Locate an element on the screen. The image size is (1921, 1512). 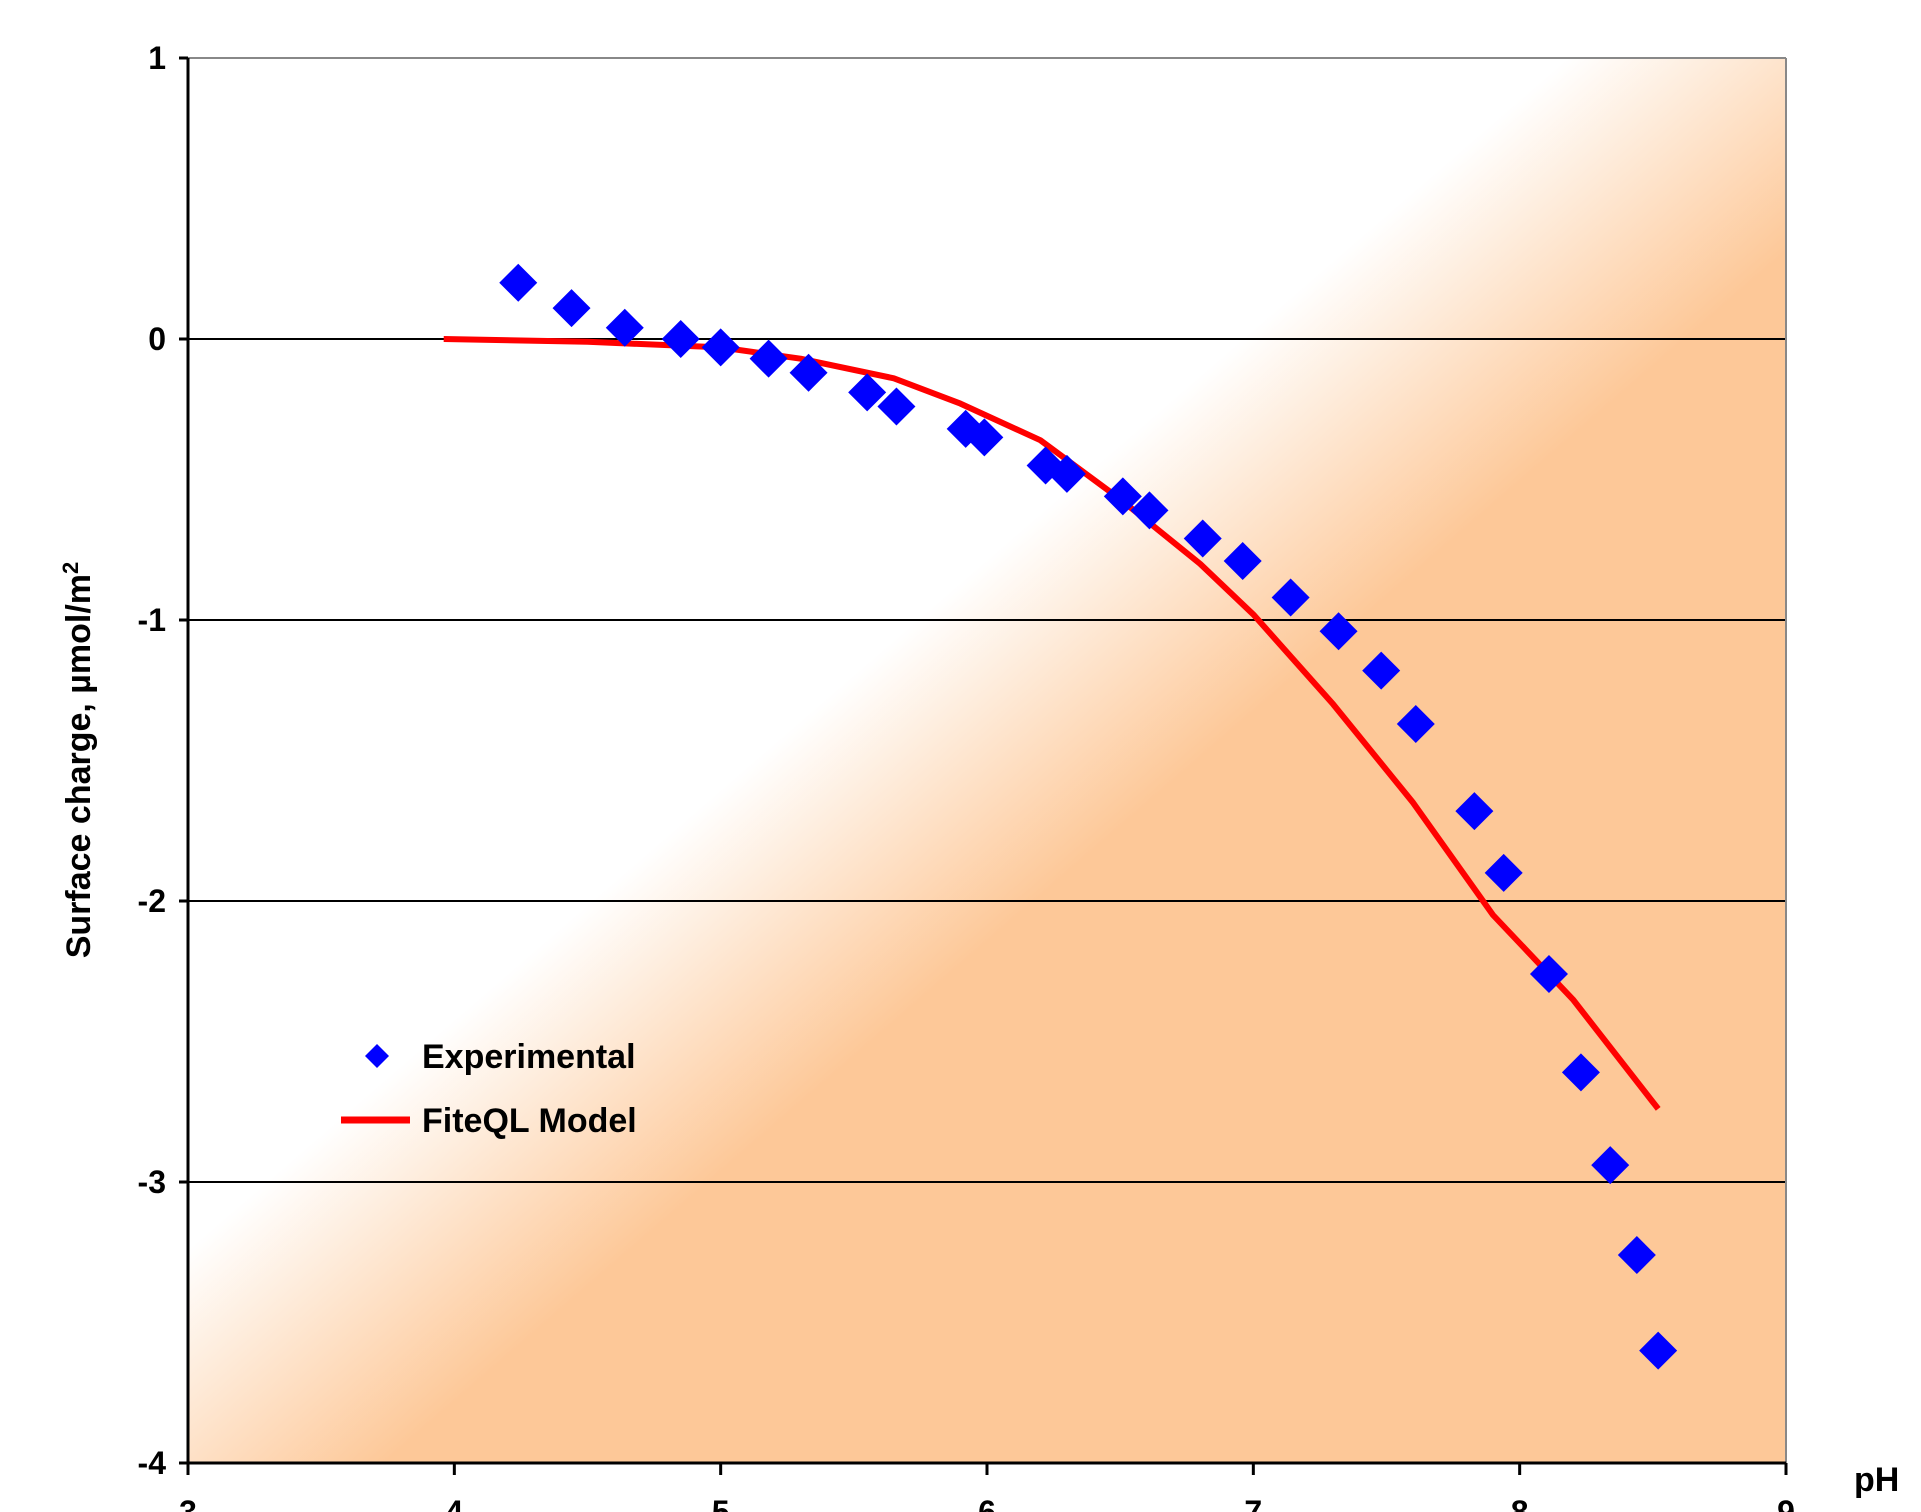
y-tick-label-0: 1 is located at coordinates (157, 58).